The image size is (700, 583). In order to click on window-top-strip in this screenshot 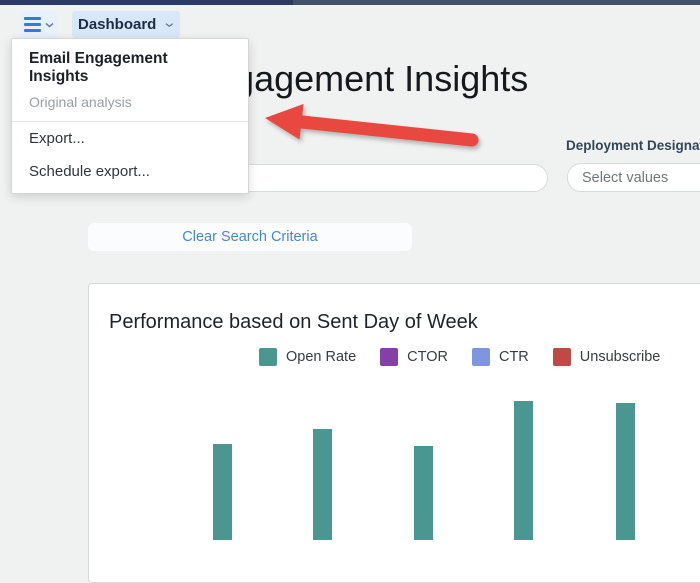, I will do `click(350, 2)`.